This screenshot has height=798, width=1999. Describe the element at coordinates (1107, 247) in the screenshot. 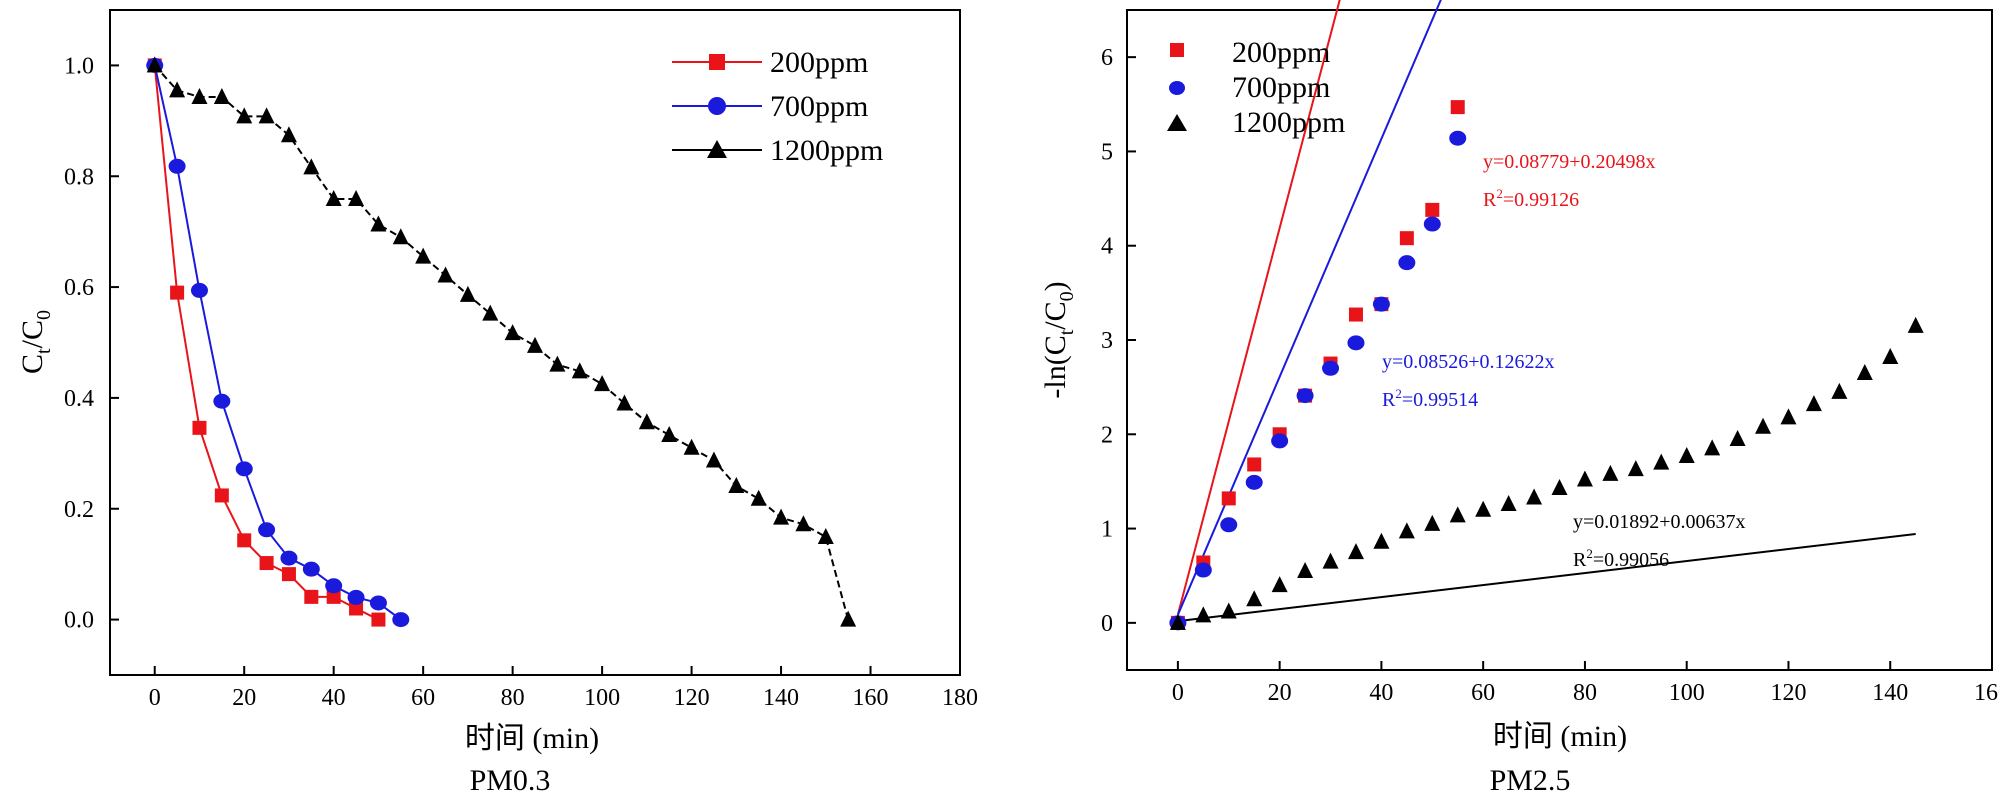

I see `y-tick-label: 4` at that location.